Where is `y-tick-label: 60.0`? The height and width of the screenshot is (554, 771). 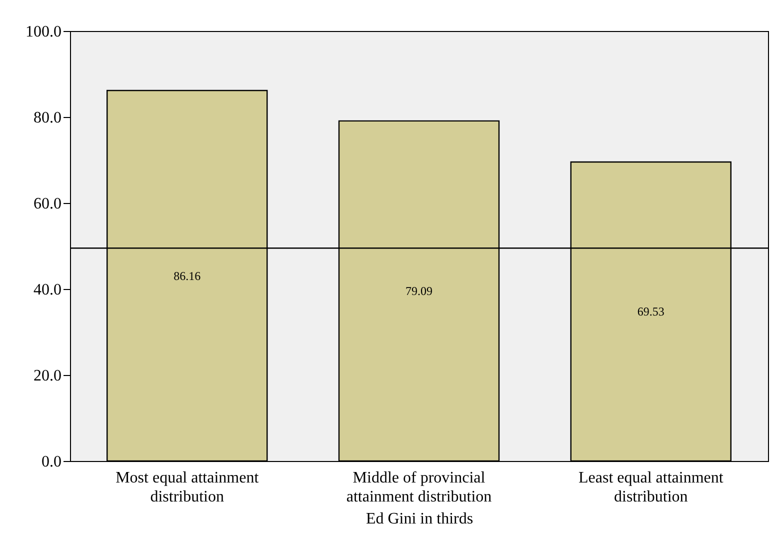
y-tick-label: 60.0 is located at coordinates (48, 204).